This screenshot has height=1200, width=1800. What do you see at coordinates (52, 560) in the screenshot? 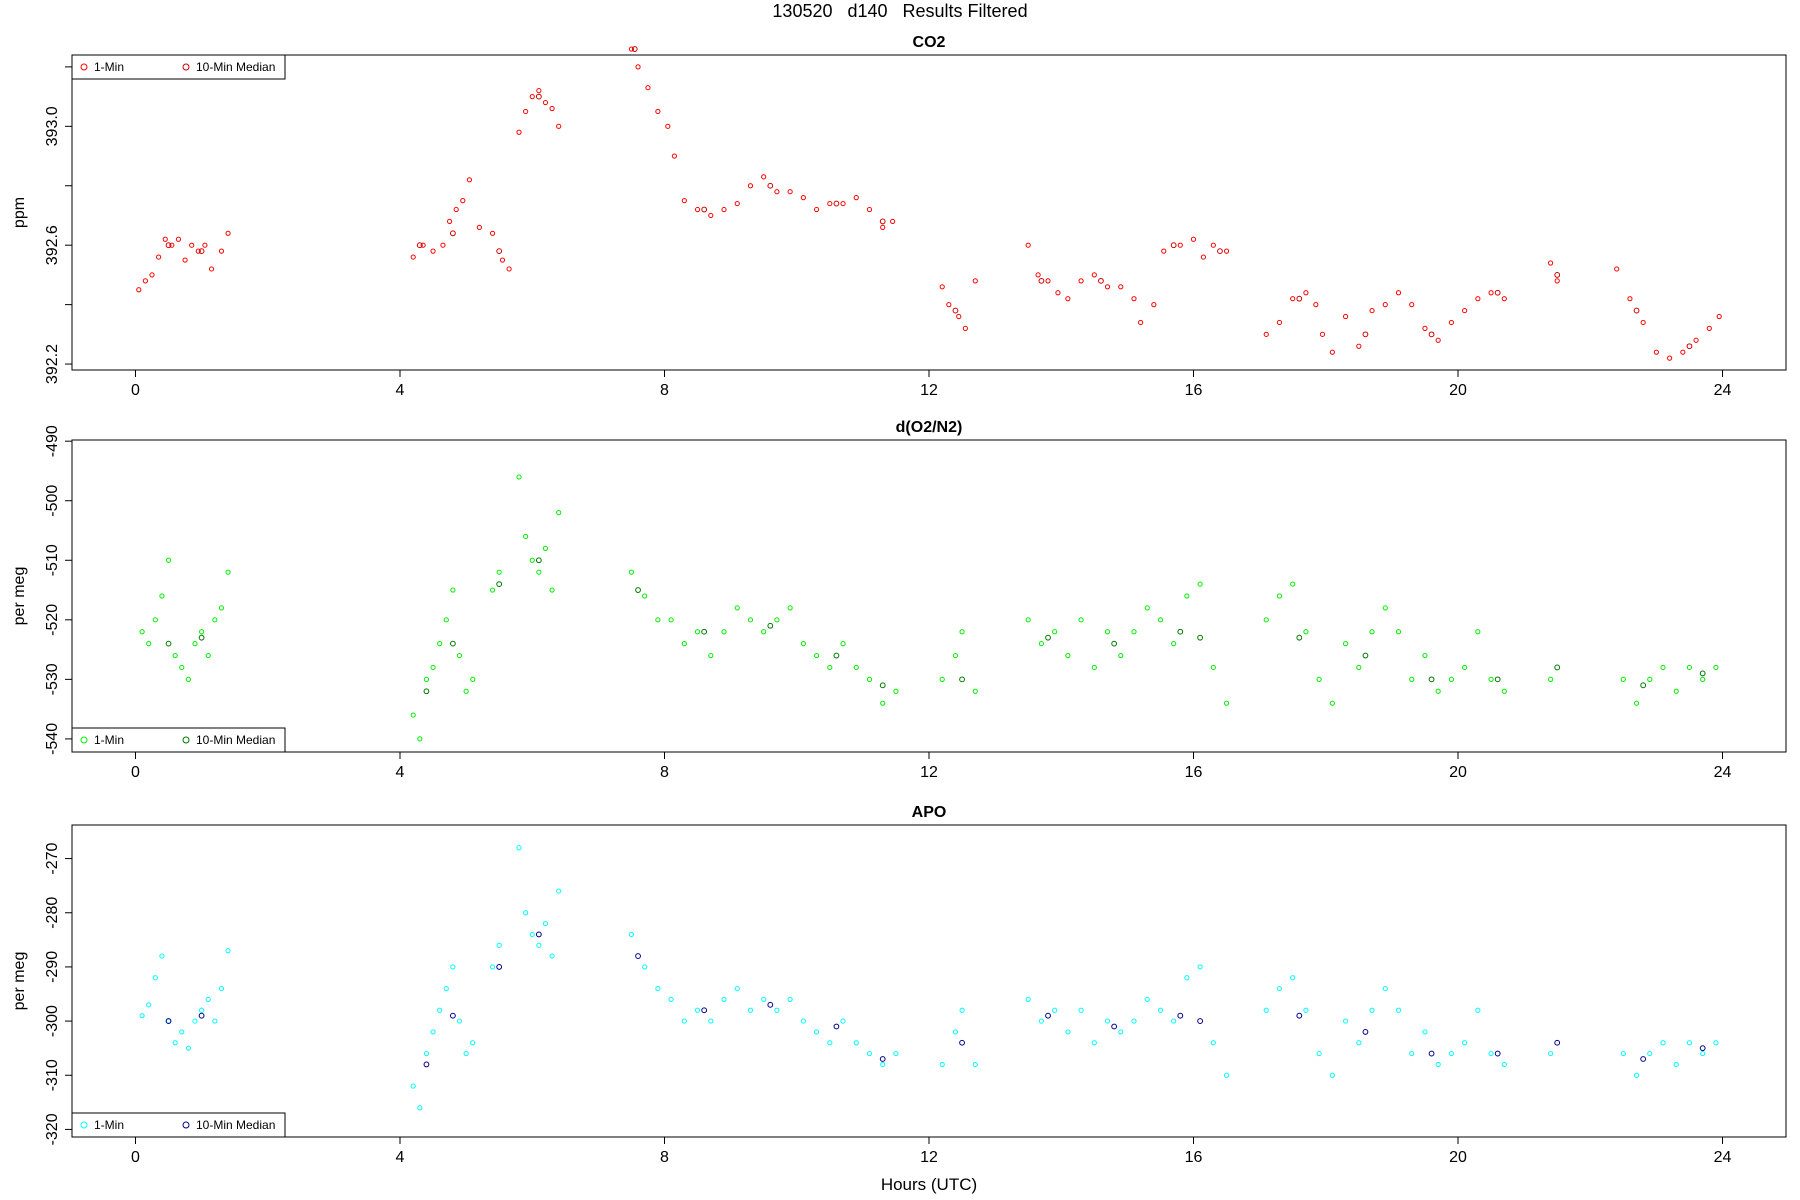
I see `y-tick-label: -510` at bounding box center [52, 560].